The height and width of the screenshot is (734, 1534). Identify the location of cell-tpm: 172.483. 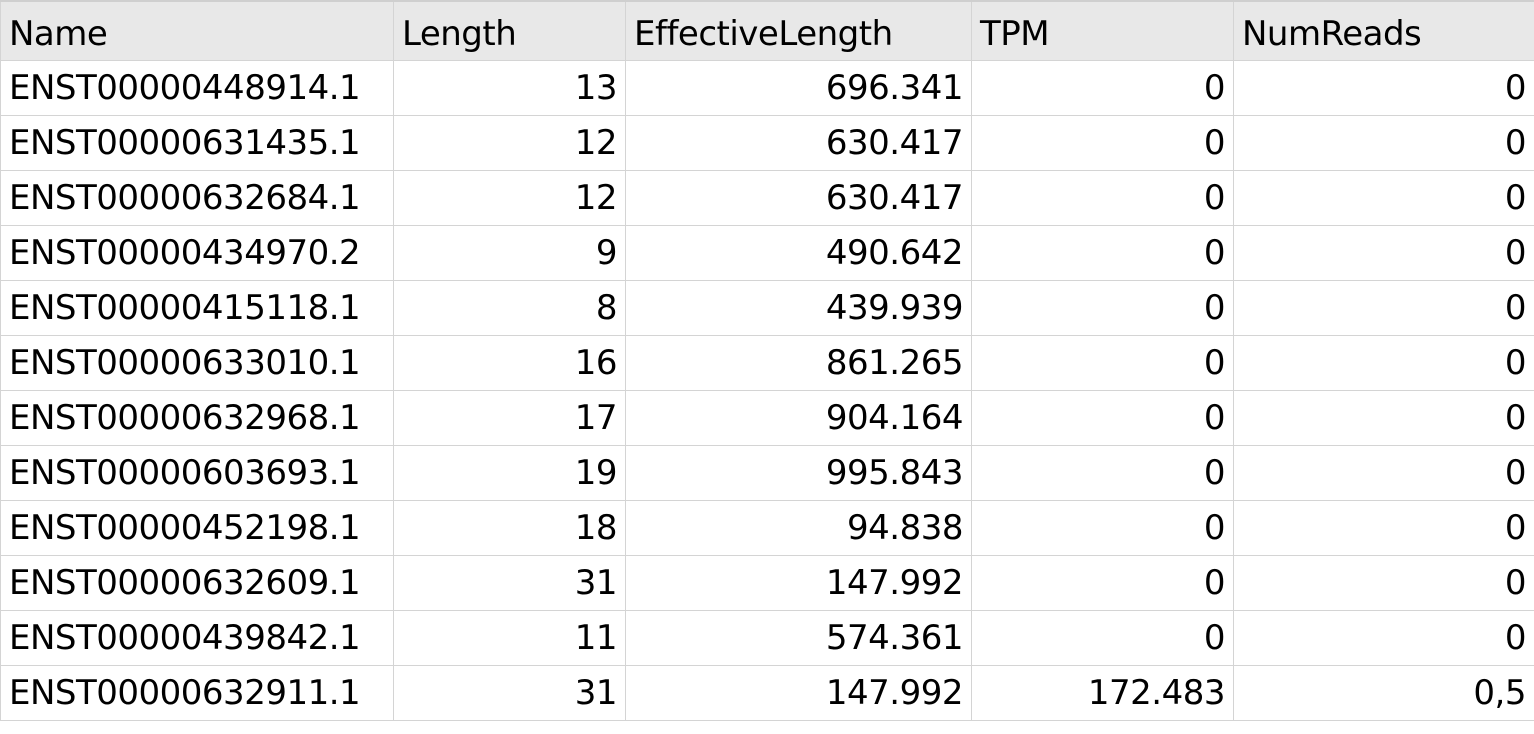
(1102, 692).